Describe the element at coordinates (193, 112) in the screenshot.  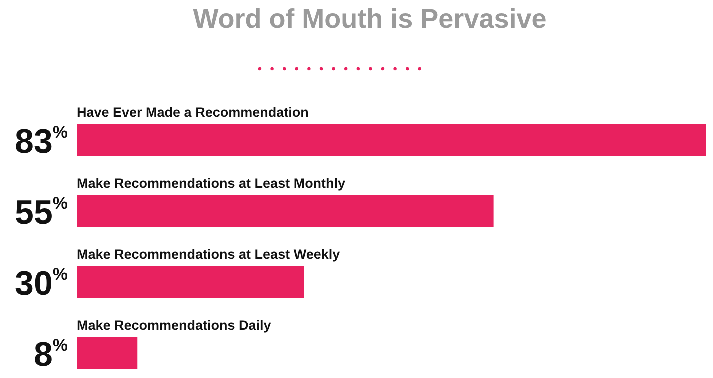
I see `y-tick-label: Have Ever Made a Recommendation` at that location.